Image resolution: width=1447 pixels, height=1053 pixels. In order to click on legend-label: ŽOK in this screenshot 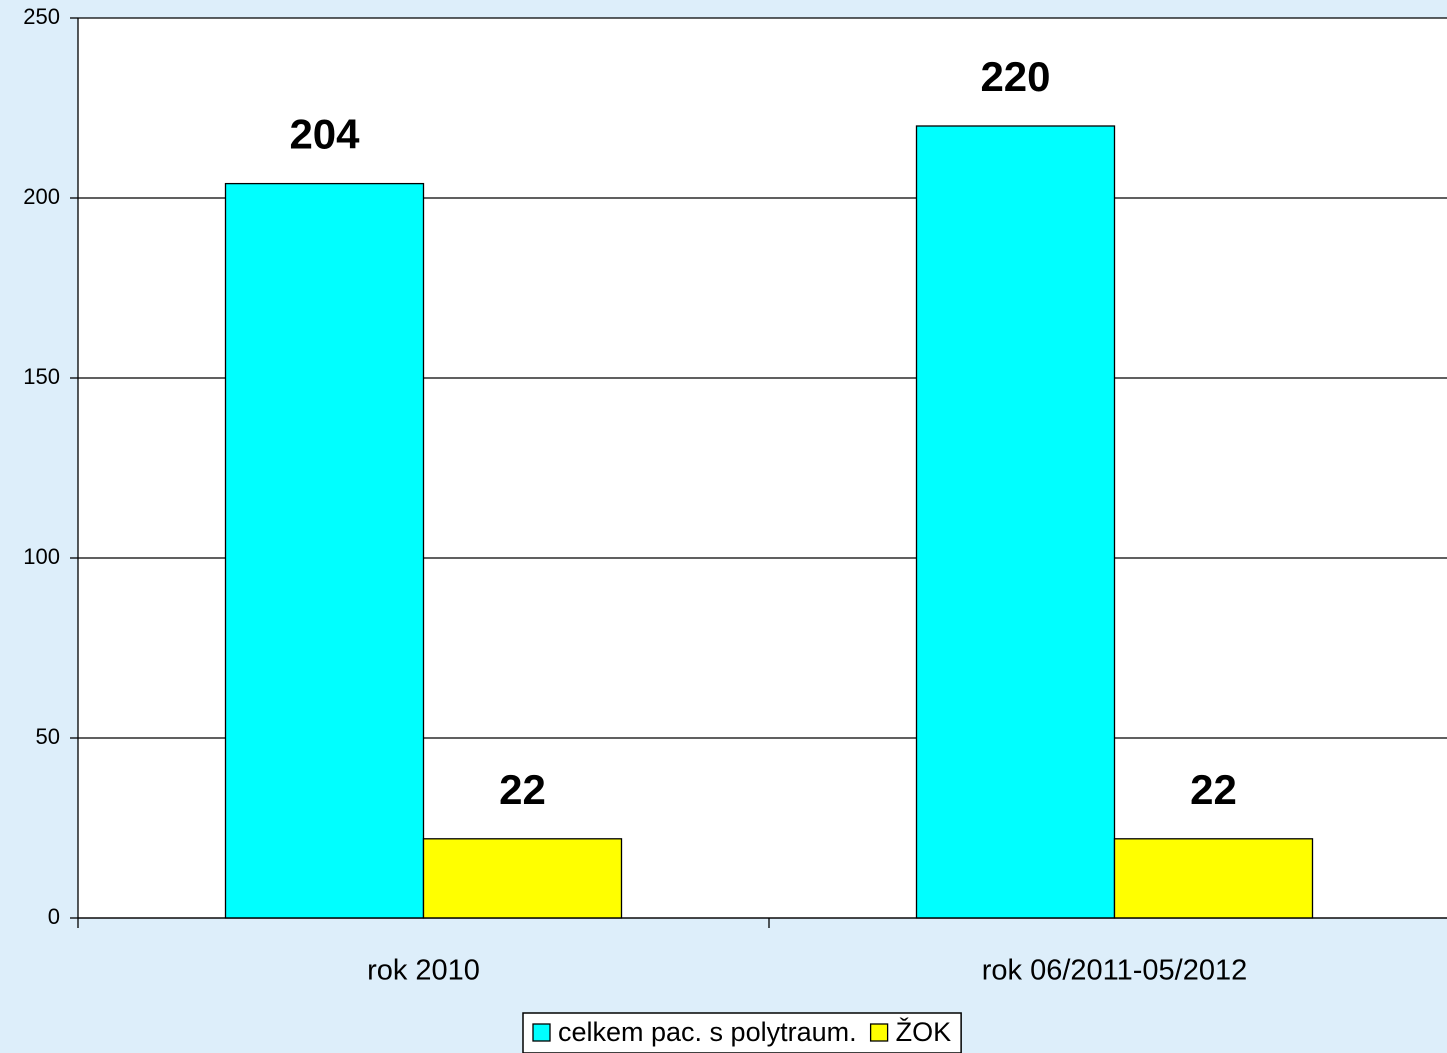, I will do `click(924, 1031)`.